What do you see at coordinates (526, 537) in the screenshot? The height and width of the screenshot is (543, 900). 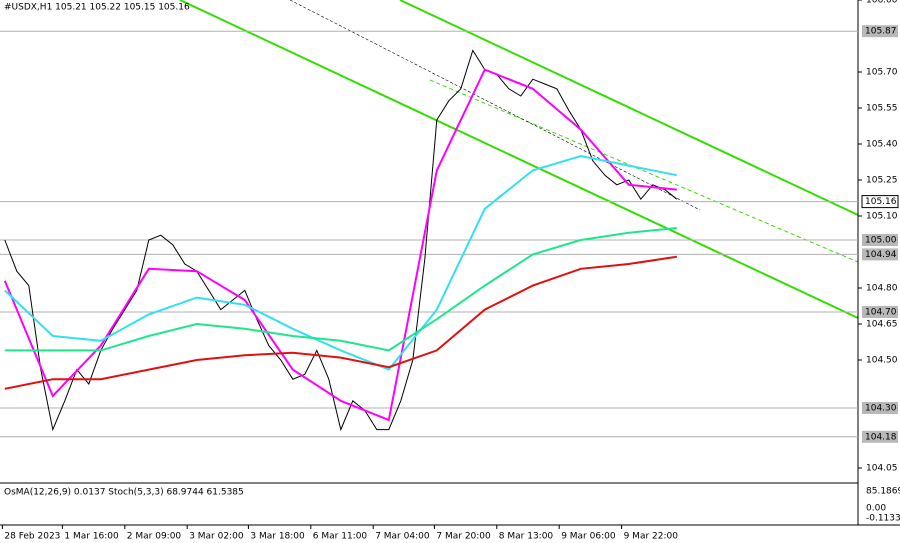 I see `x-tick-label: 8 Mar 13:00` at bounding box center [526, 537].